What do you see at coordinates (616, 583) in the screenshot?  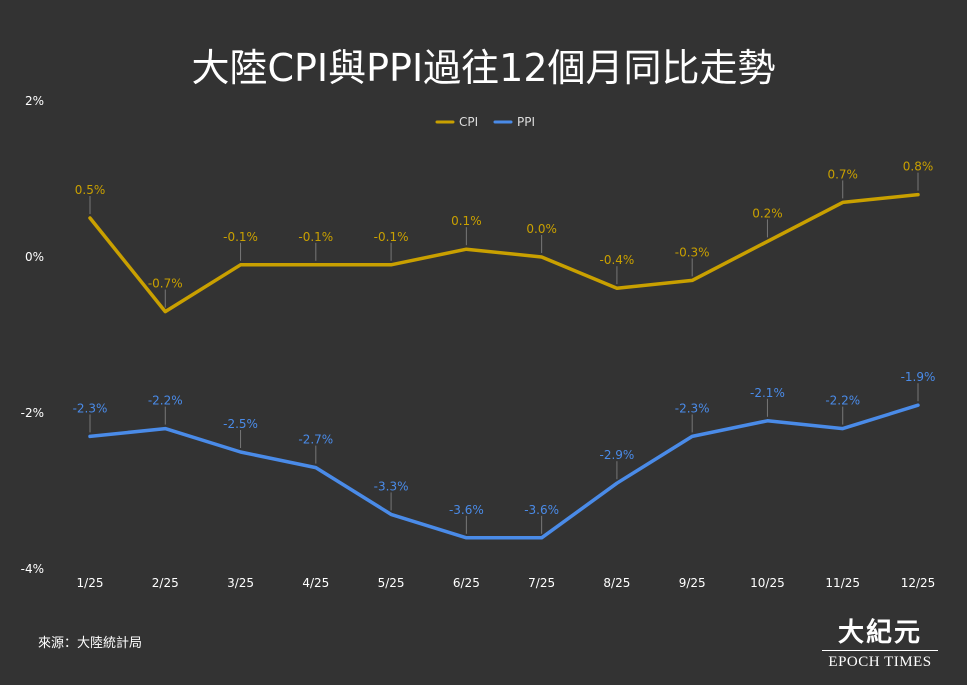 I see `x-tick-label: 8/25` at bounding box center [616, 583].